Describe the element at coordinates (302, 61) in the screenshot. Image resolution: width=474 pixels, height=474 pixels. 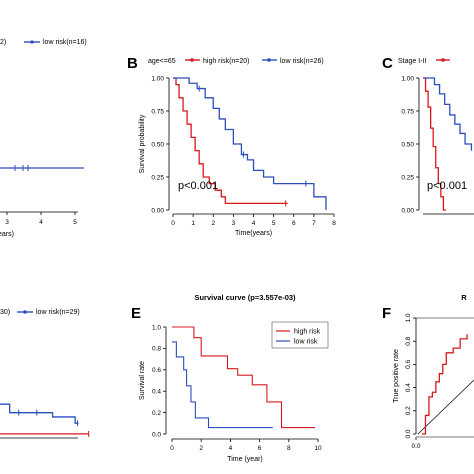
I see `legend-label-low: low risk(n=26)` at that location.